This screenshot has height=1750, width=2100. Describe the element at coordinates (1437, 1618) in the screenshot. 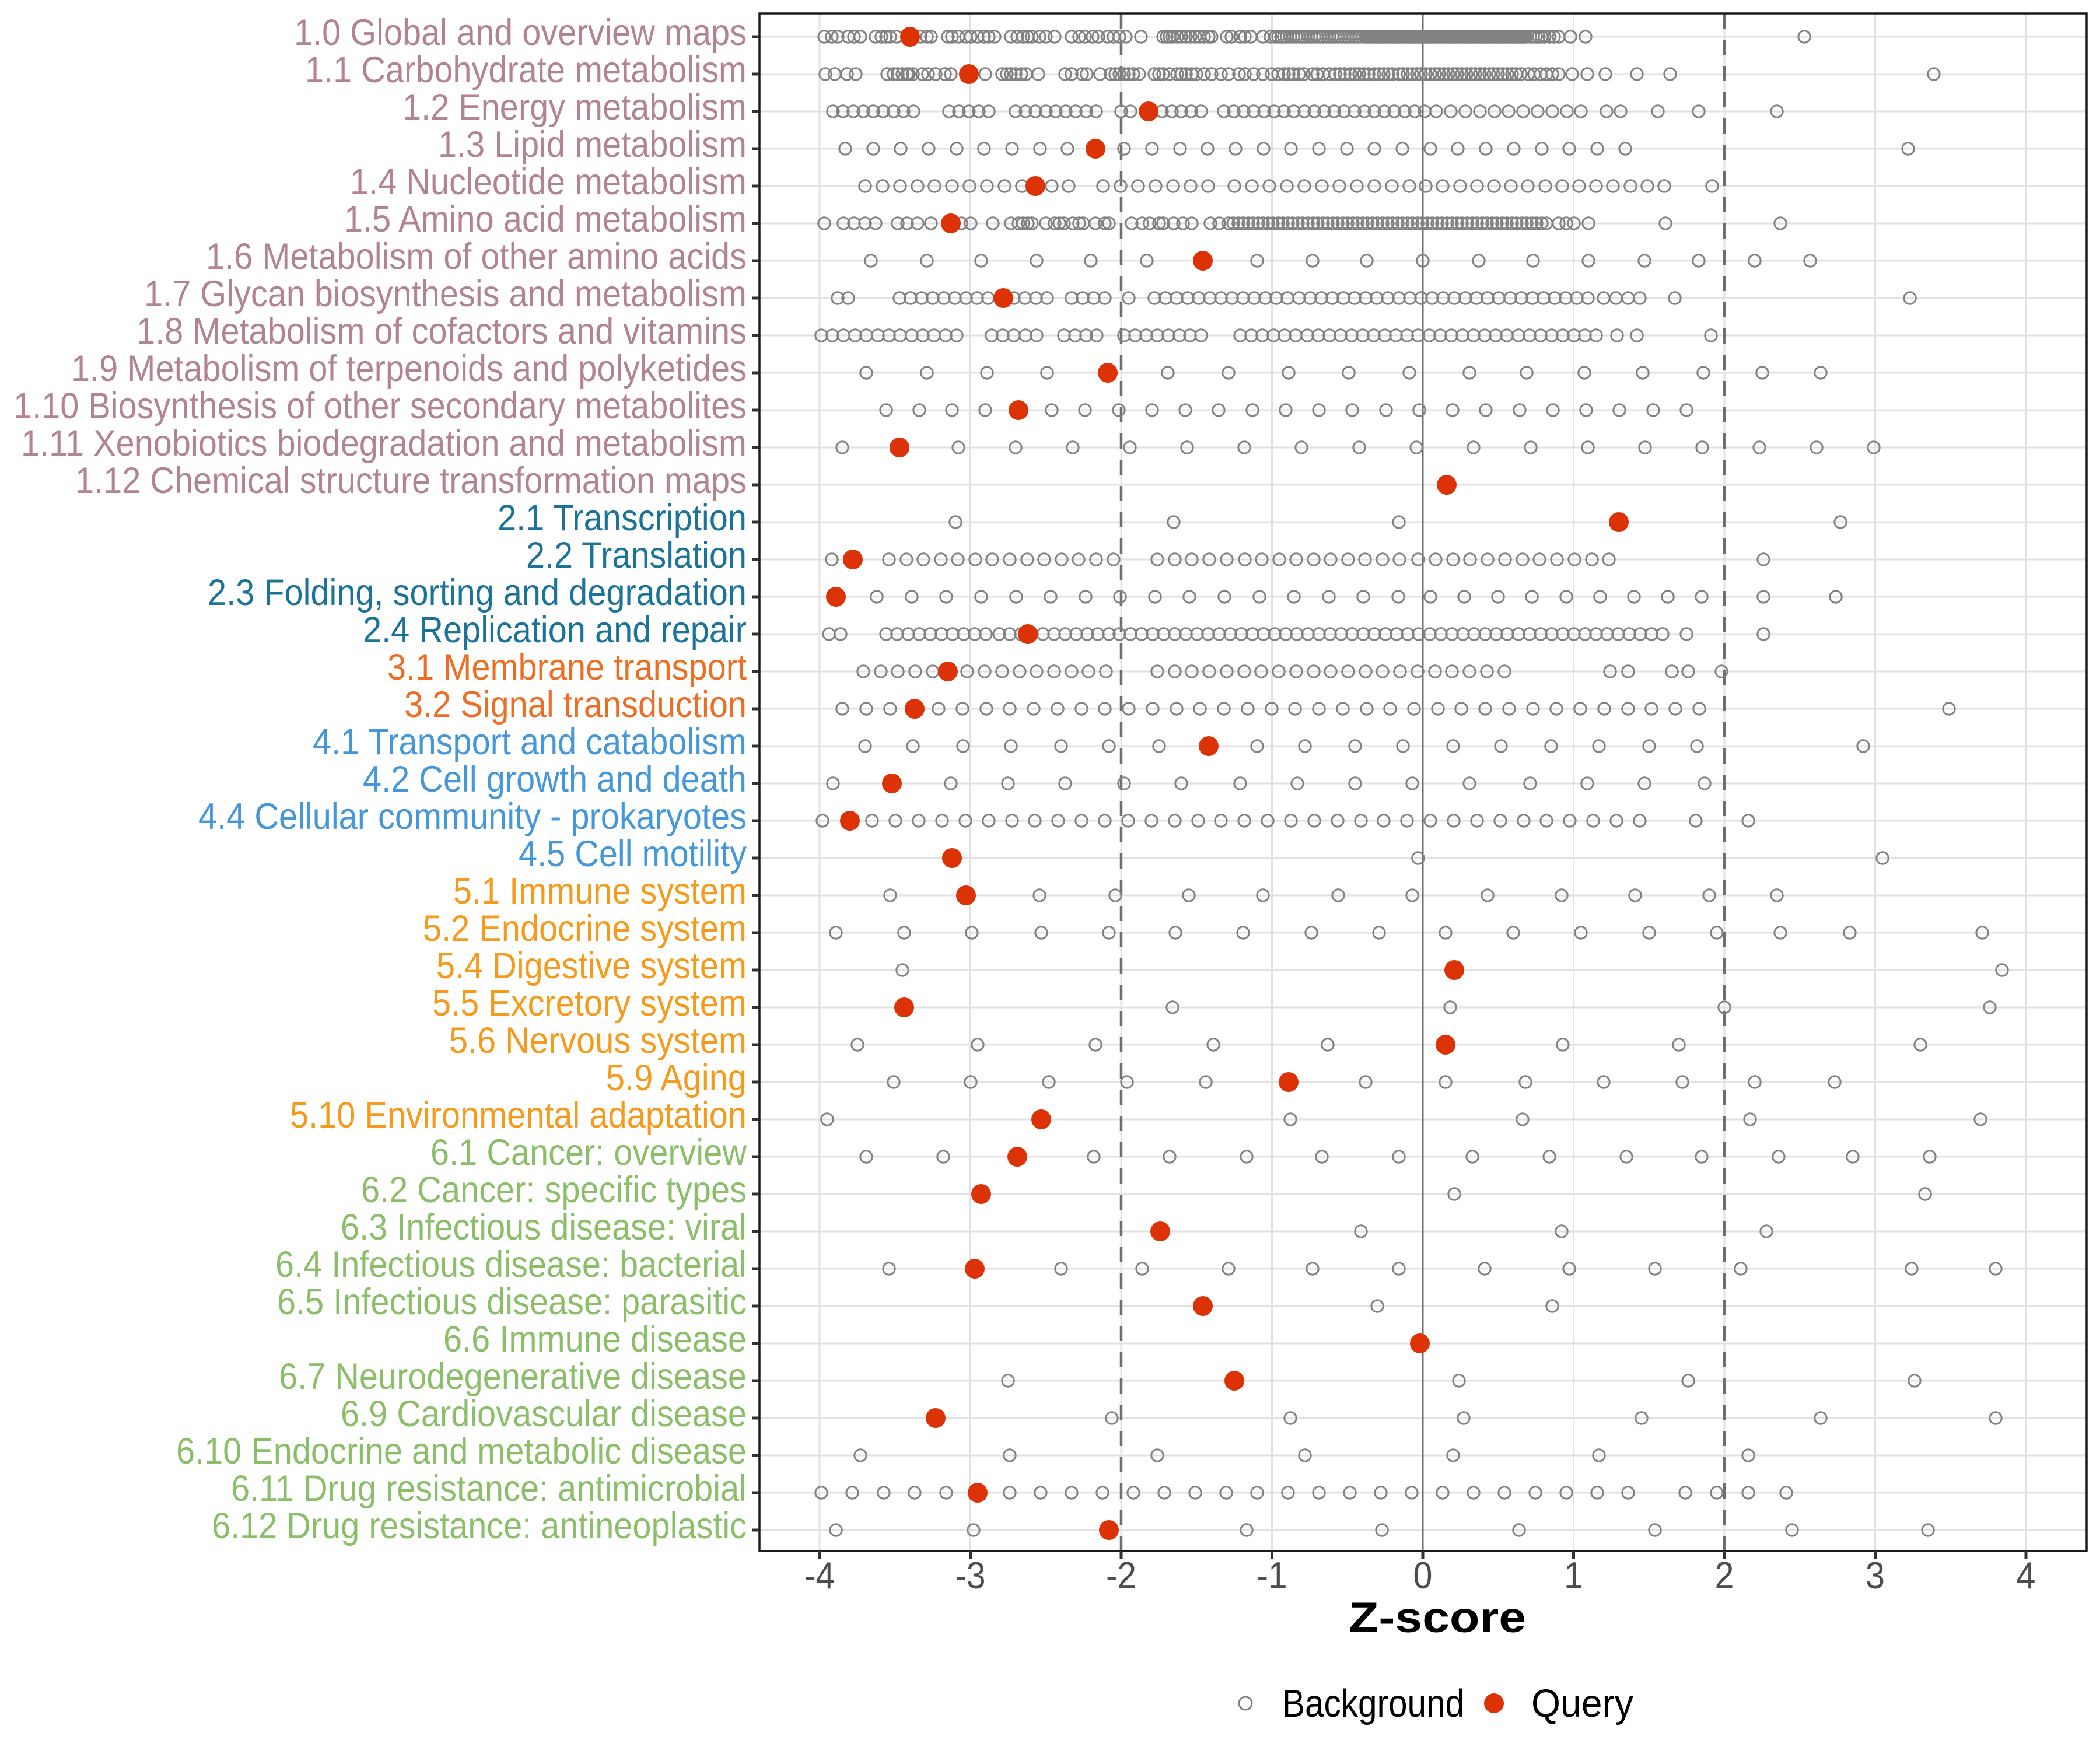

I see `svg-text: Z-score` at that location.